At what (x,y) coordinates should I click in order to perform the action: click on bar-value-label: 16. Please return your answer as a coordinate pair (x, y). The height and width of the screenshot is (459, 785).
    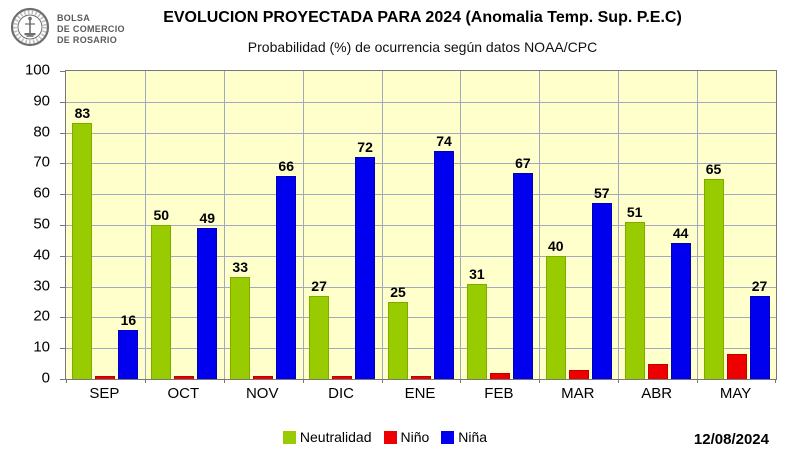
    Looking at the image, I should click on (128, 319).